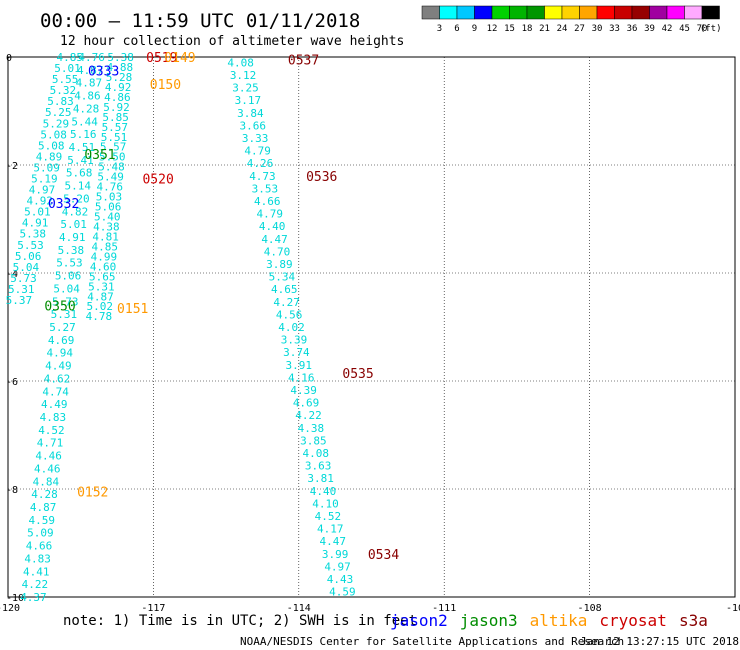  What do you see at coordinates (733, 608) in the screenshot?
I see `x-tick-label: -10` at bounding box center [733, 608].